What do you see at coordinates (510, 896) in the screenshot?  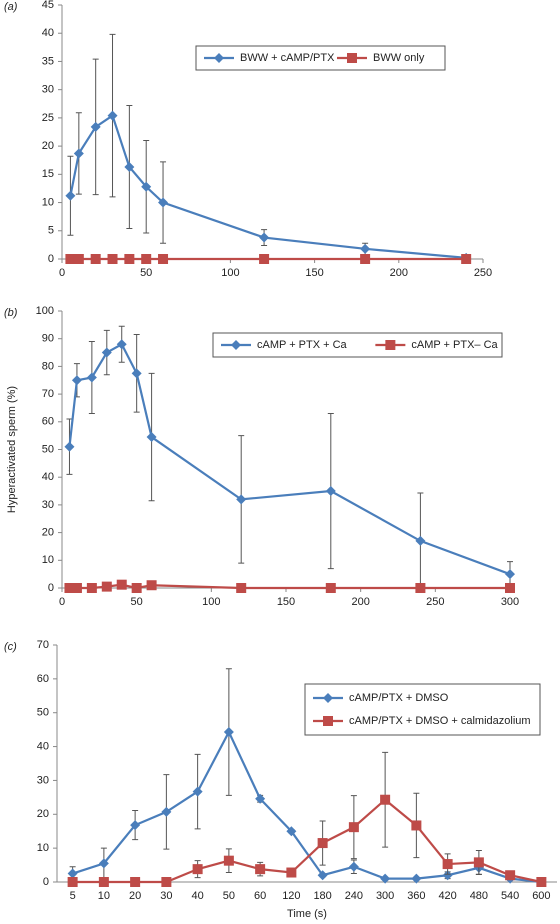 I see `x-tick-label: 540` at bounding box center [510, 896].